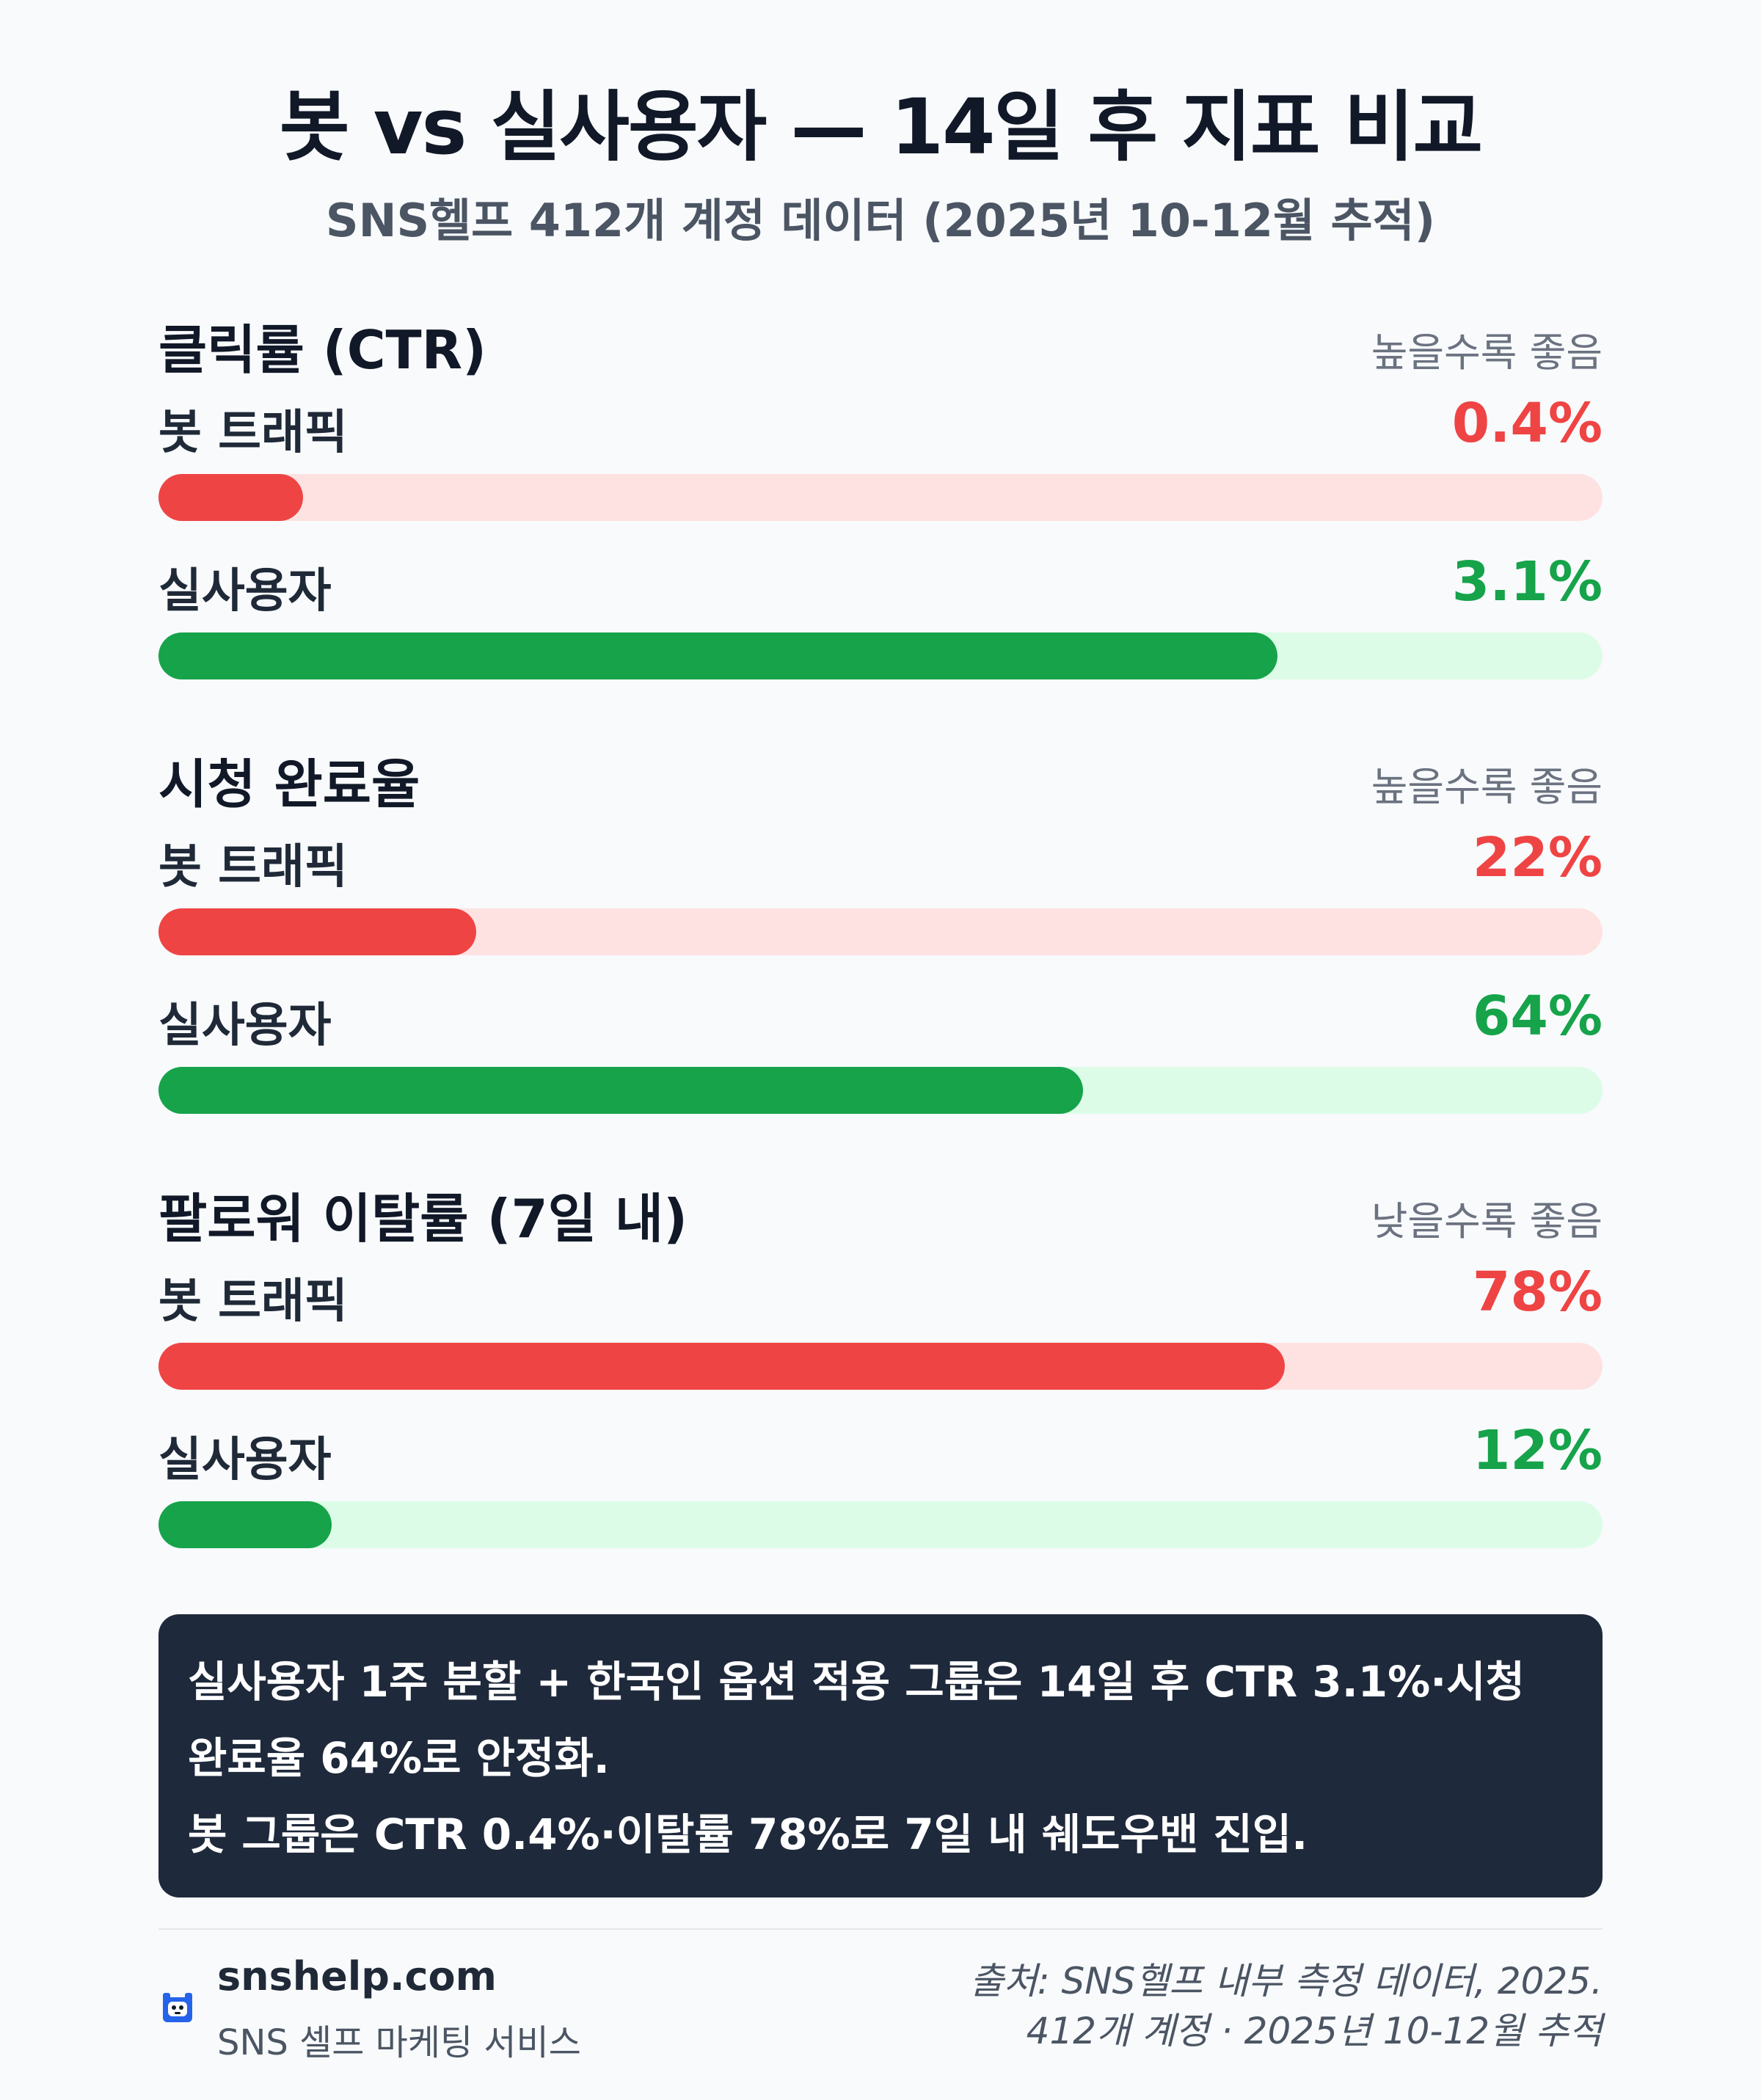  What do you see at coordinates (880, 220) in the screenshot?
I see `page-subtitle: SNS헬프 412개 계정 데이터 (2025년 10-12월 추적)` at bounding box center [880, 220].